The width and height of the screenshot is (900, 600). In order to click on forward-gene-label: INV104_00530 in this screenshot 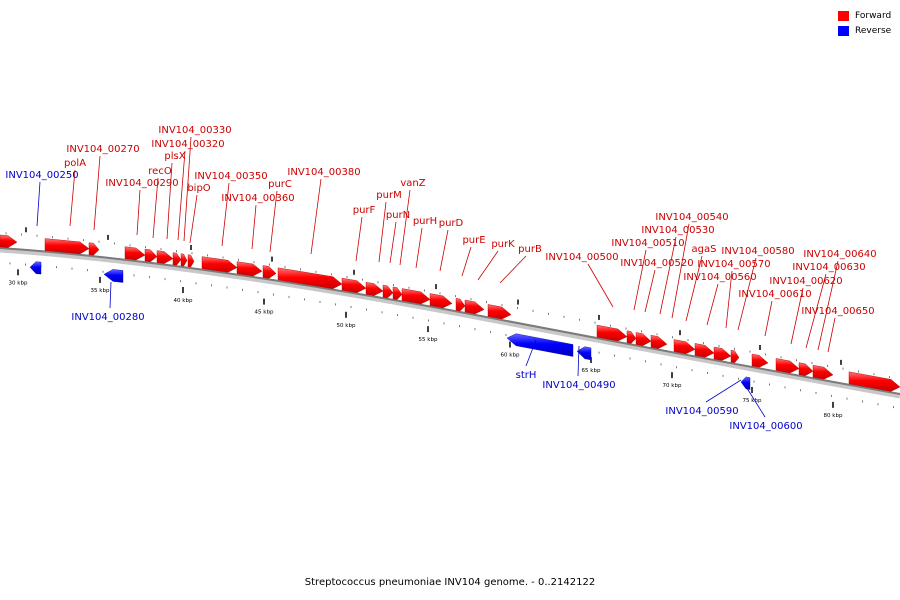, I will do `click(677, 230)`.